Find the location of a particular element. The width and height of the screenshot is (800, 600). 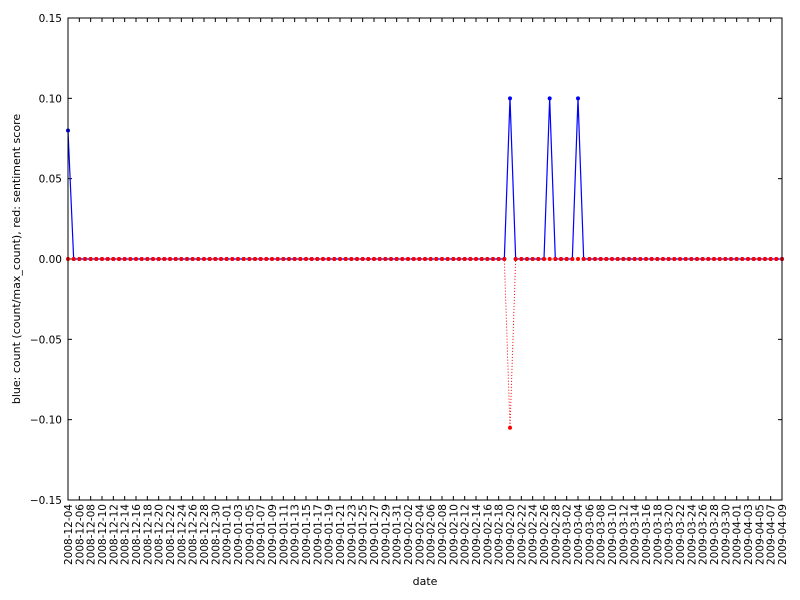

x-tick-label: 2009-02-14 is located at coordinates (477, 534).